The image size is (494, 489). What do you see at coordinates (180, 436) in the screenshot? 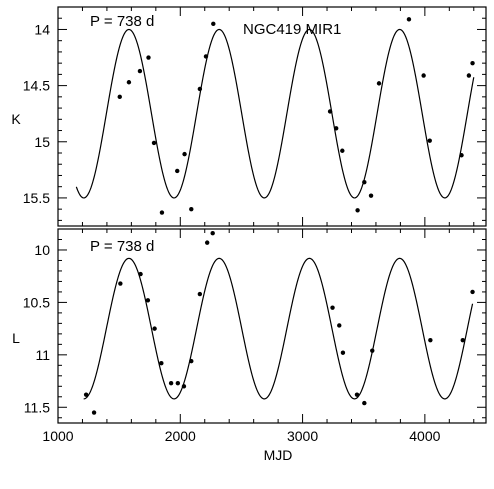
I see `x-tick-label: 2000` at bounding box center [180, 436].